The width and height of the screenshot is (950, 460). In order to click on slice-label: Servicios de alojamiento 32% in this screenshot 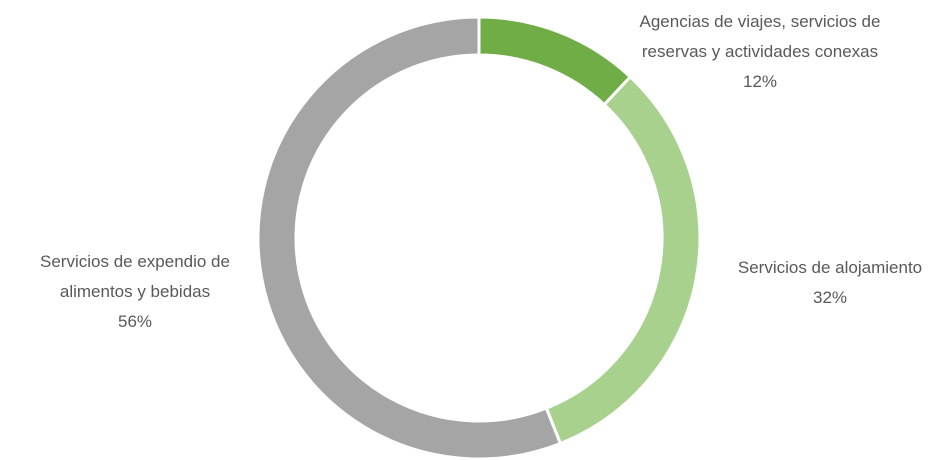, I will do `click(825, 283)`.